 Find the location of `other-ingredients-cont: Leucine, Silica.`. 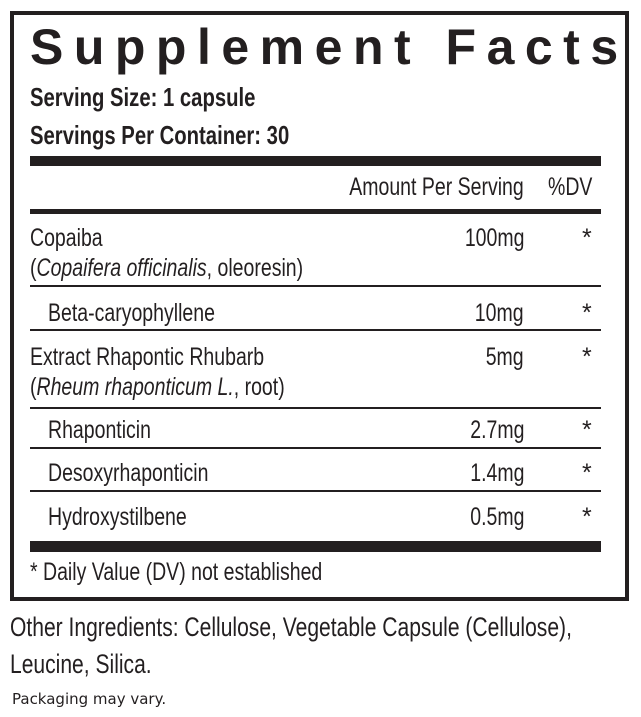

other-ingredients-cont: Leucine, Silica. is located at coordinates (101, 664).